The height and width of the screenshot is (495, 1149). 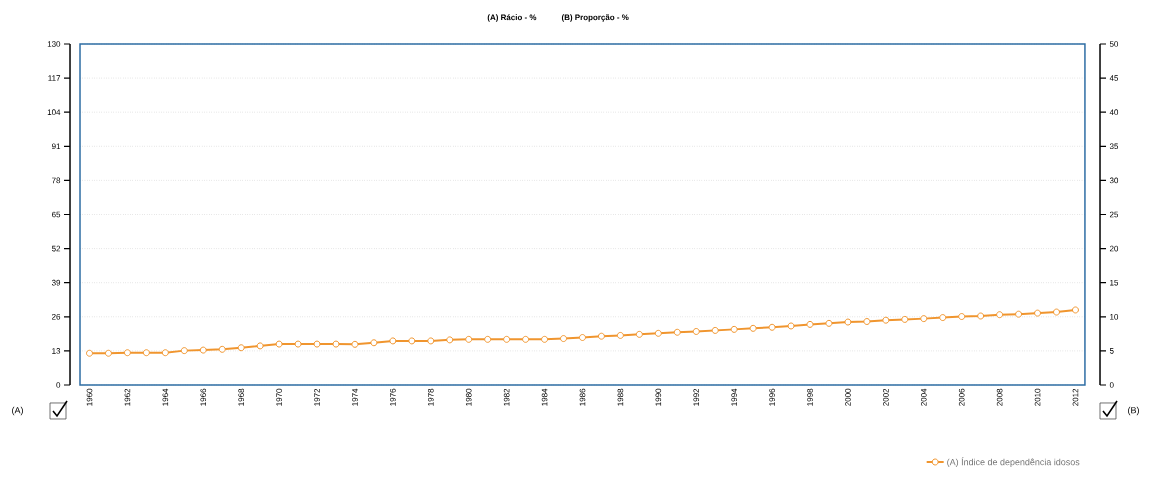 What do you see at coordinates (17, 411) in the screenshot?
I see `text: (A)` at bounding box center [17, 411].